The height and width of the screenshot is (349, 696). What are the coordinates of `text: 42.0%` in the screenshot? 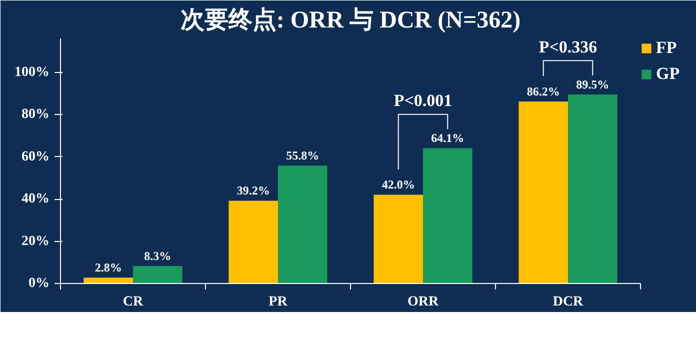 It's located at (398, 185).